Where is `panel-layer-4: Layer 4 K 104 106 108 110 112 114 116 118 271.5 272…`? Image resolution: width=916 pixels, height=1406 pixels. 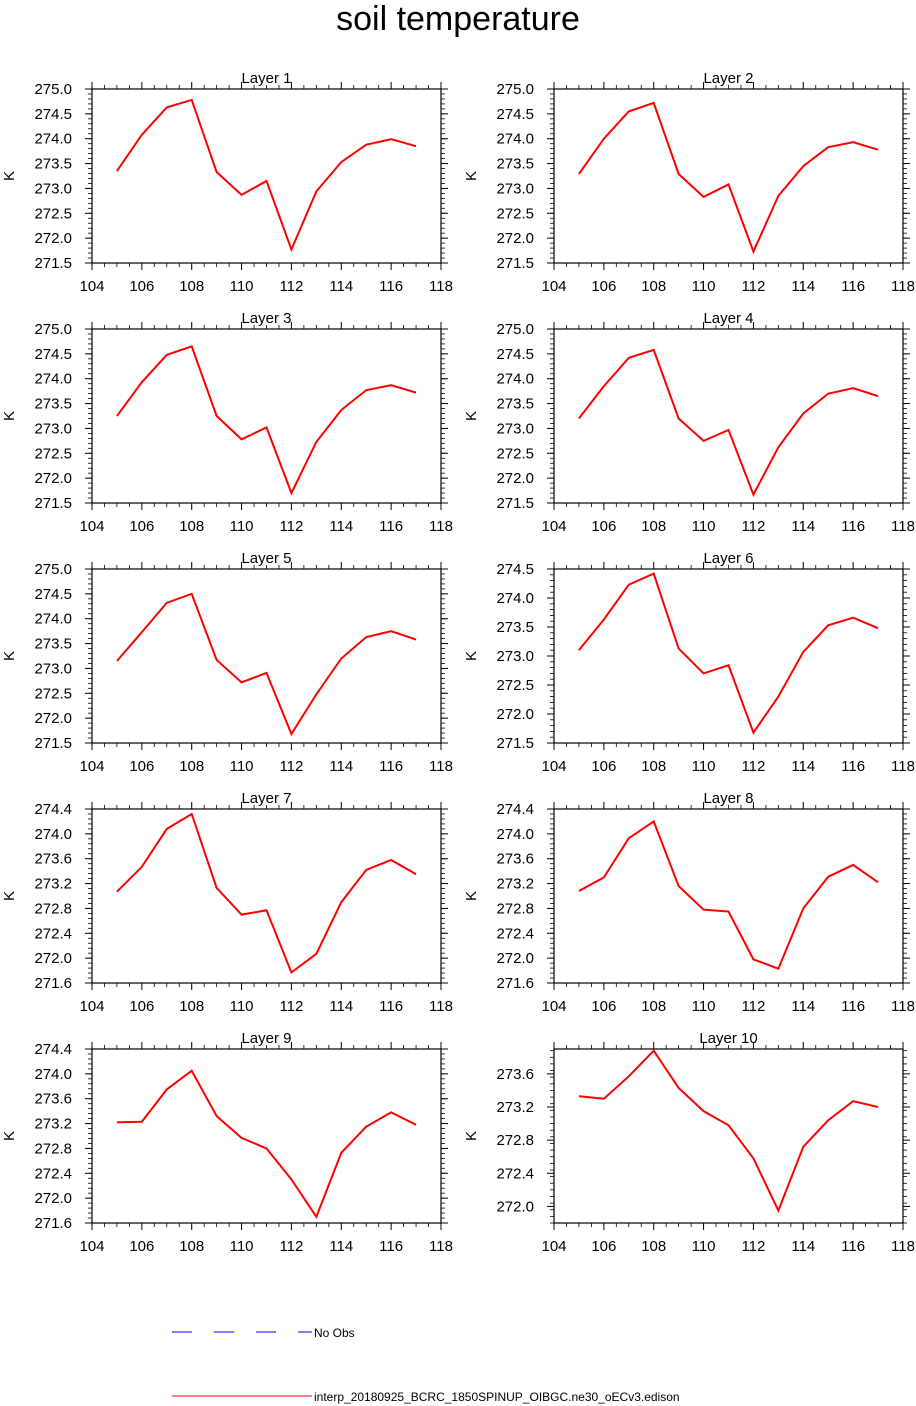 panel-layer-4: Layer 4 K 104 106 108 110 112 114 116 118 271.5 272… is located at coordinates (689, 422).